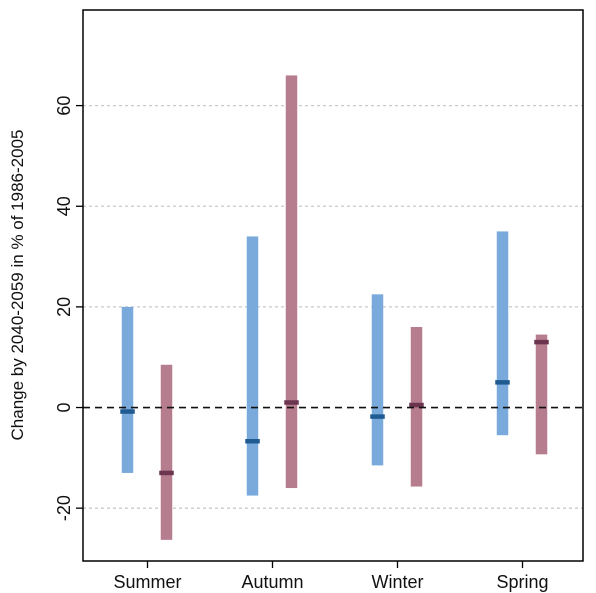  Describe the element at coordinates (64, 106) in the screenshot. I see `y-tick-label: 60` at that location.